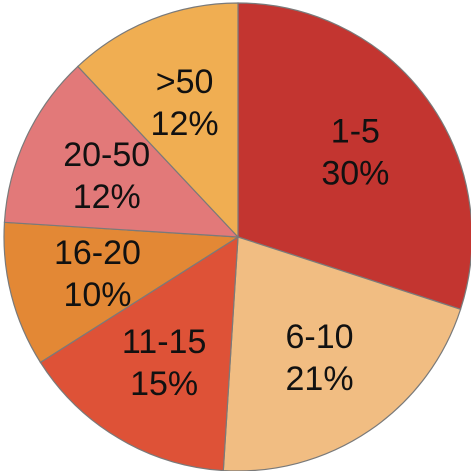 The height and width of the screenshot is (471, 471). Describe the element at coordinates (107, 197) in the screenshot. I see `pie-label-percent-20-50: 12%` at that location.